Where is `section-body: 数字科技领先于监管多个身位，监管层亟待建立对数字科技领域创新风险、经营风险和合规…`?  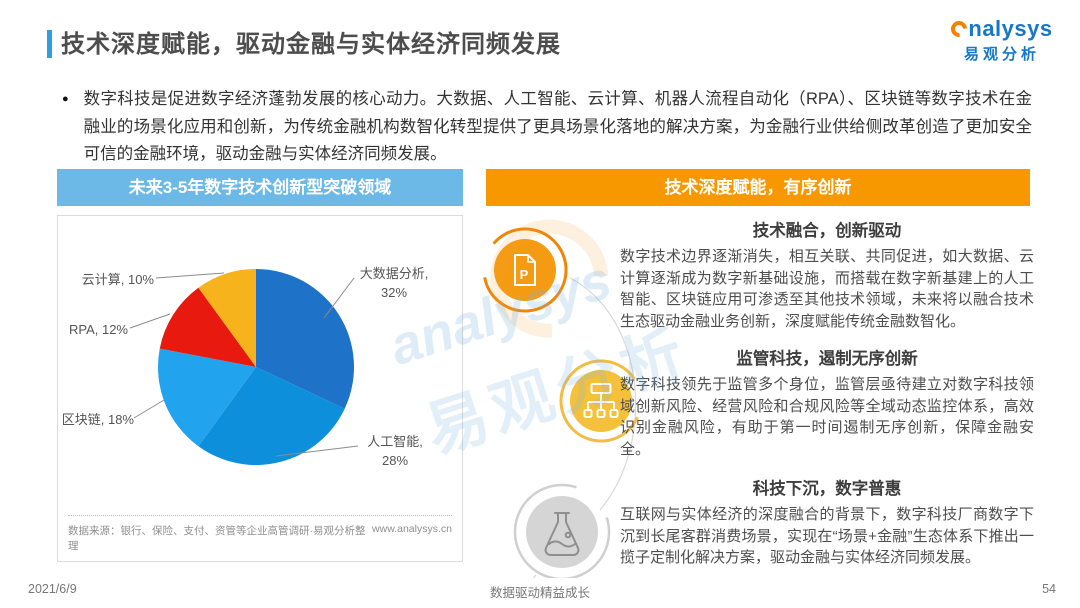
section-body: 数字科技领先于监管多个身位，监管层亟待建立对数字科技领域创新风险、经营风险和合规… is located at coordinates (827, 417).